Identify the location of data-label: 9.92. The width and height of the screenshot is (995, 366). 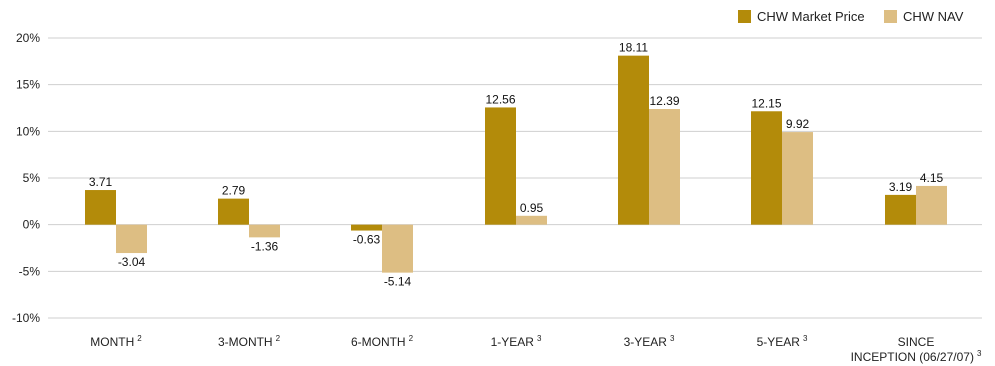
(798, 124).